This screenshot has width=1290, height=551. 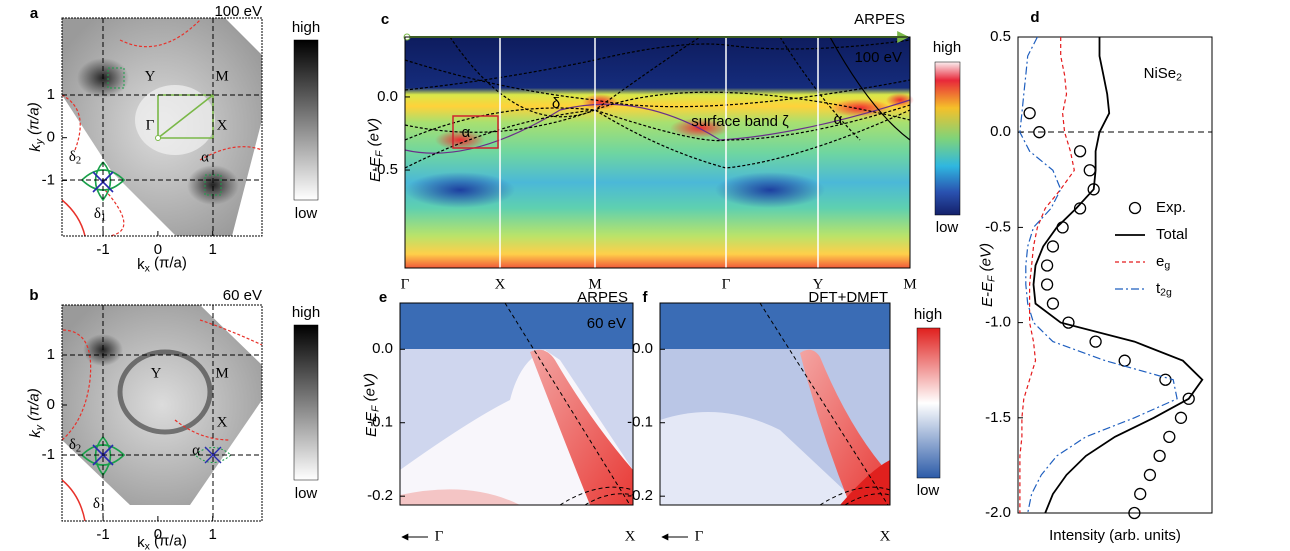 I want to click on panel-letter: b, so click(x=33, y=295).